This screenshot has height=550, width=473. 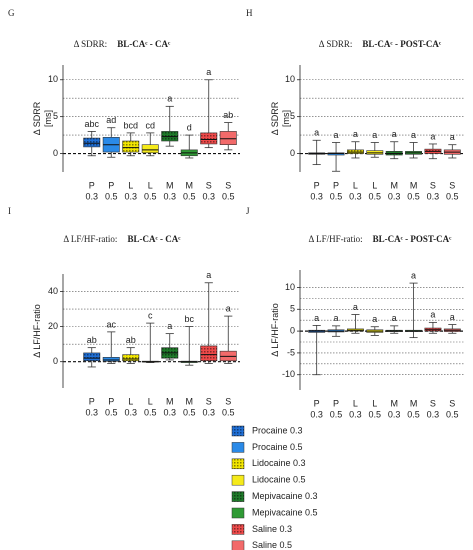 I want to click on legend-label: Procaine 0.5, so click(x=277, y=447).